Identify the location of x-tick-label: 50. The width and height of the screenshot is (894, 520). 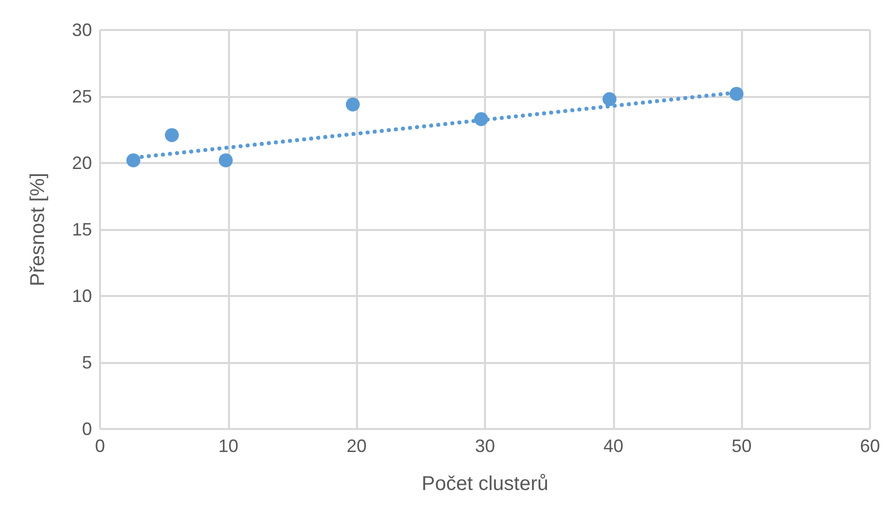
(742, 446).